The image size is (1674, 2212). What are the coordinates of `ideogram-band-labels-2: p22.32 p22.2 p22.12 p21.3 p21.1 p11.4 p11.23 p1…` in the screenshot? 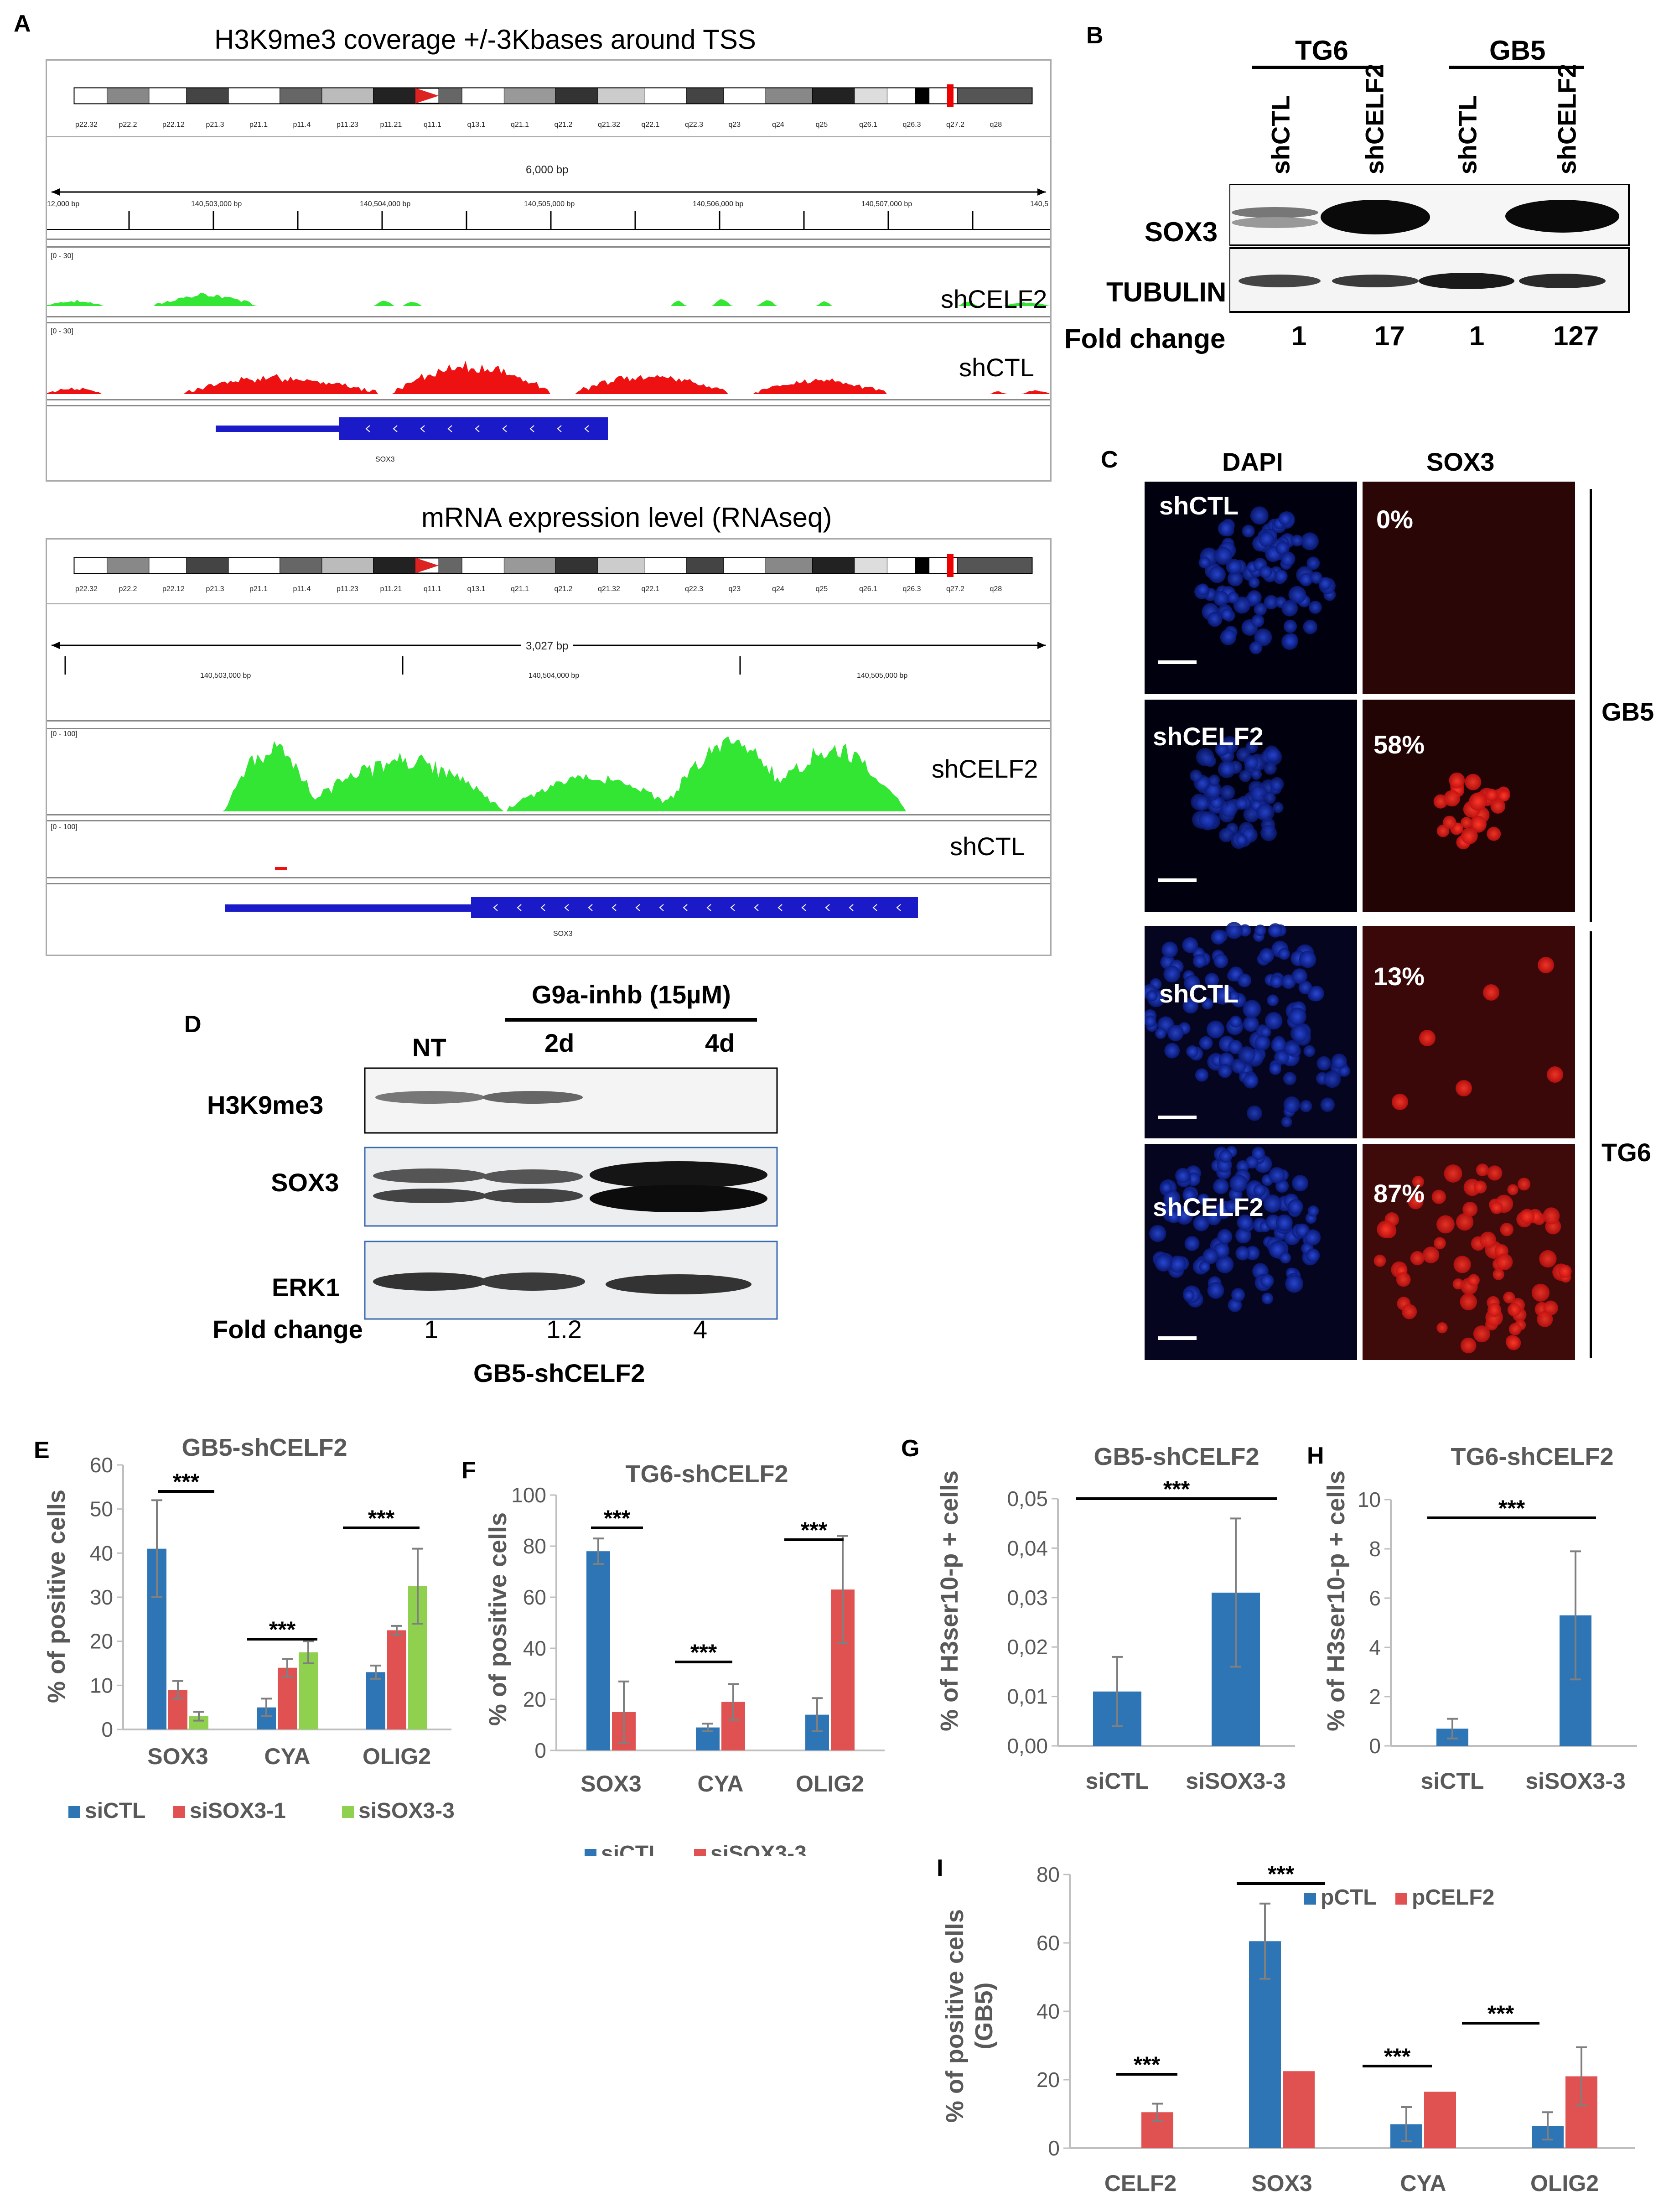 It's located at (548, 590).